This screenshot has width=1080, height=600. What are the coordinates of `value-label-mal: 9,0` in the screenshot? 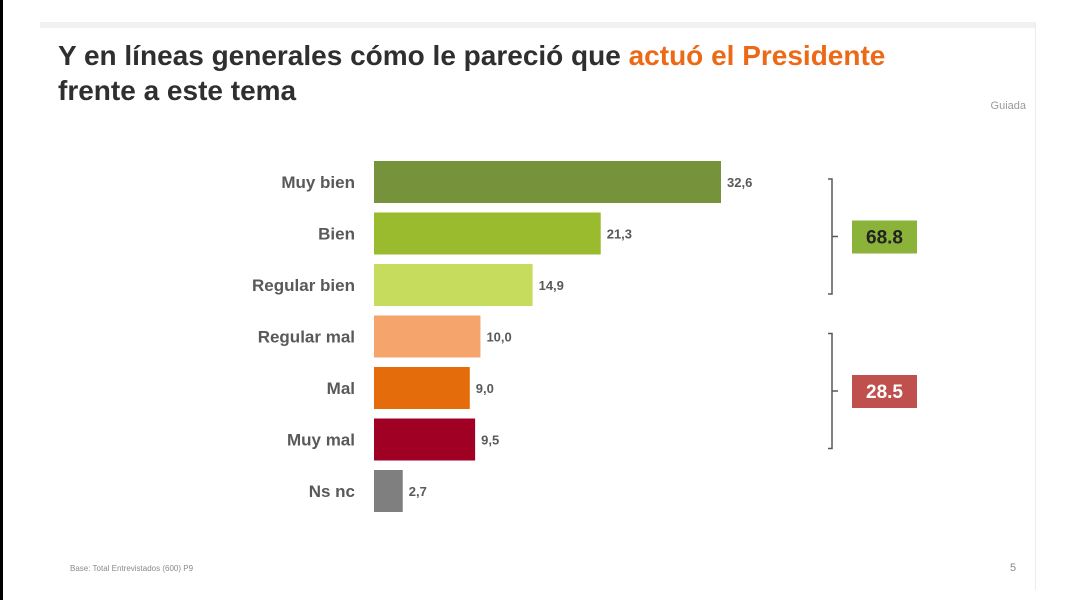 It's located at (485, 388).